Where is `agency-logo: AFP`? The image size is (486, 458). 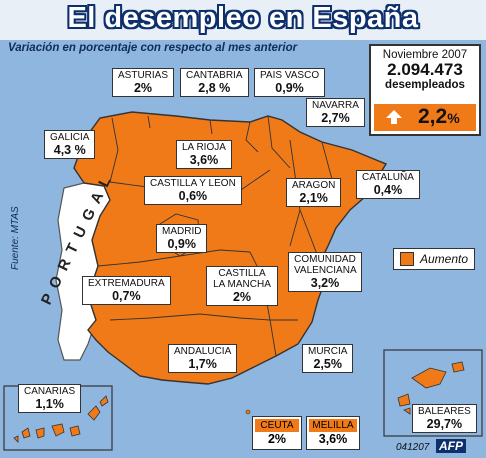 agency-logo: AFP is located at coordinates (451, 446).